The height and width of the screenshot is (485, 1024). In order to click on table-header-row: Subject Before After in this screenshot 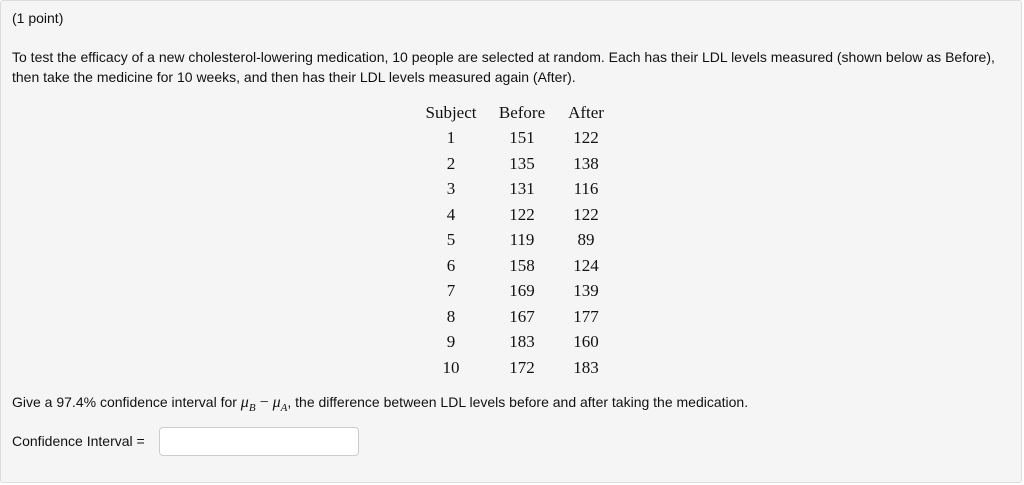, I will do `click(515, 113)`.